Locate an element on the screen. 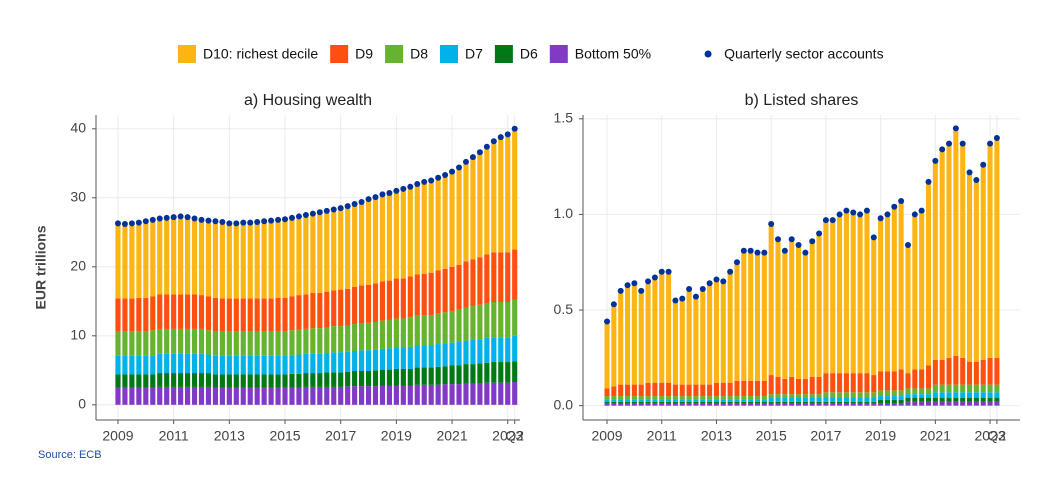 Image resolution: width=1059 pixels, height=500 pixels. x-tick-label: 2009 is located at coordinates (606, 436).